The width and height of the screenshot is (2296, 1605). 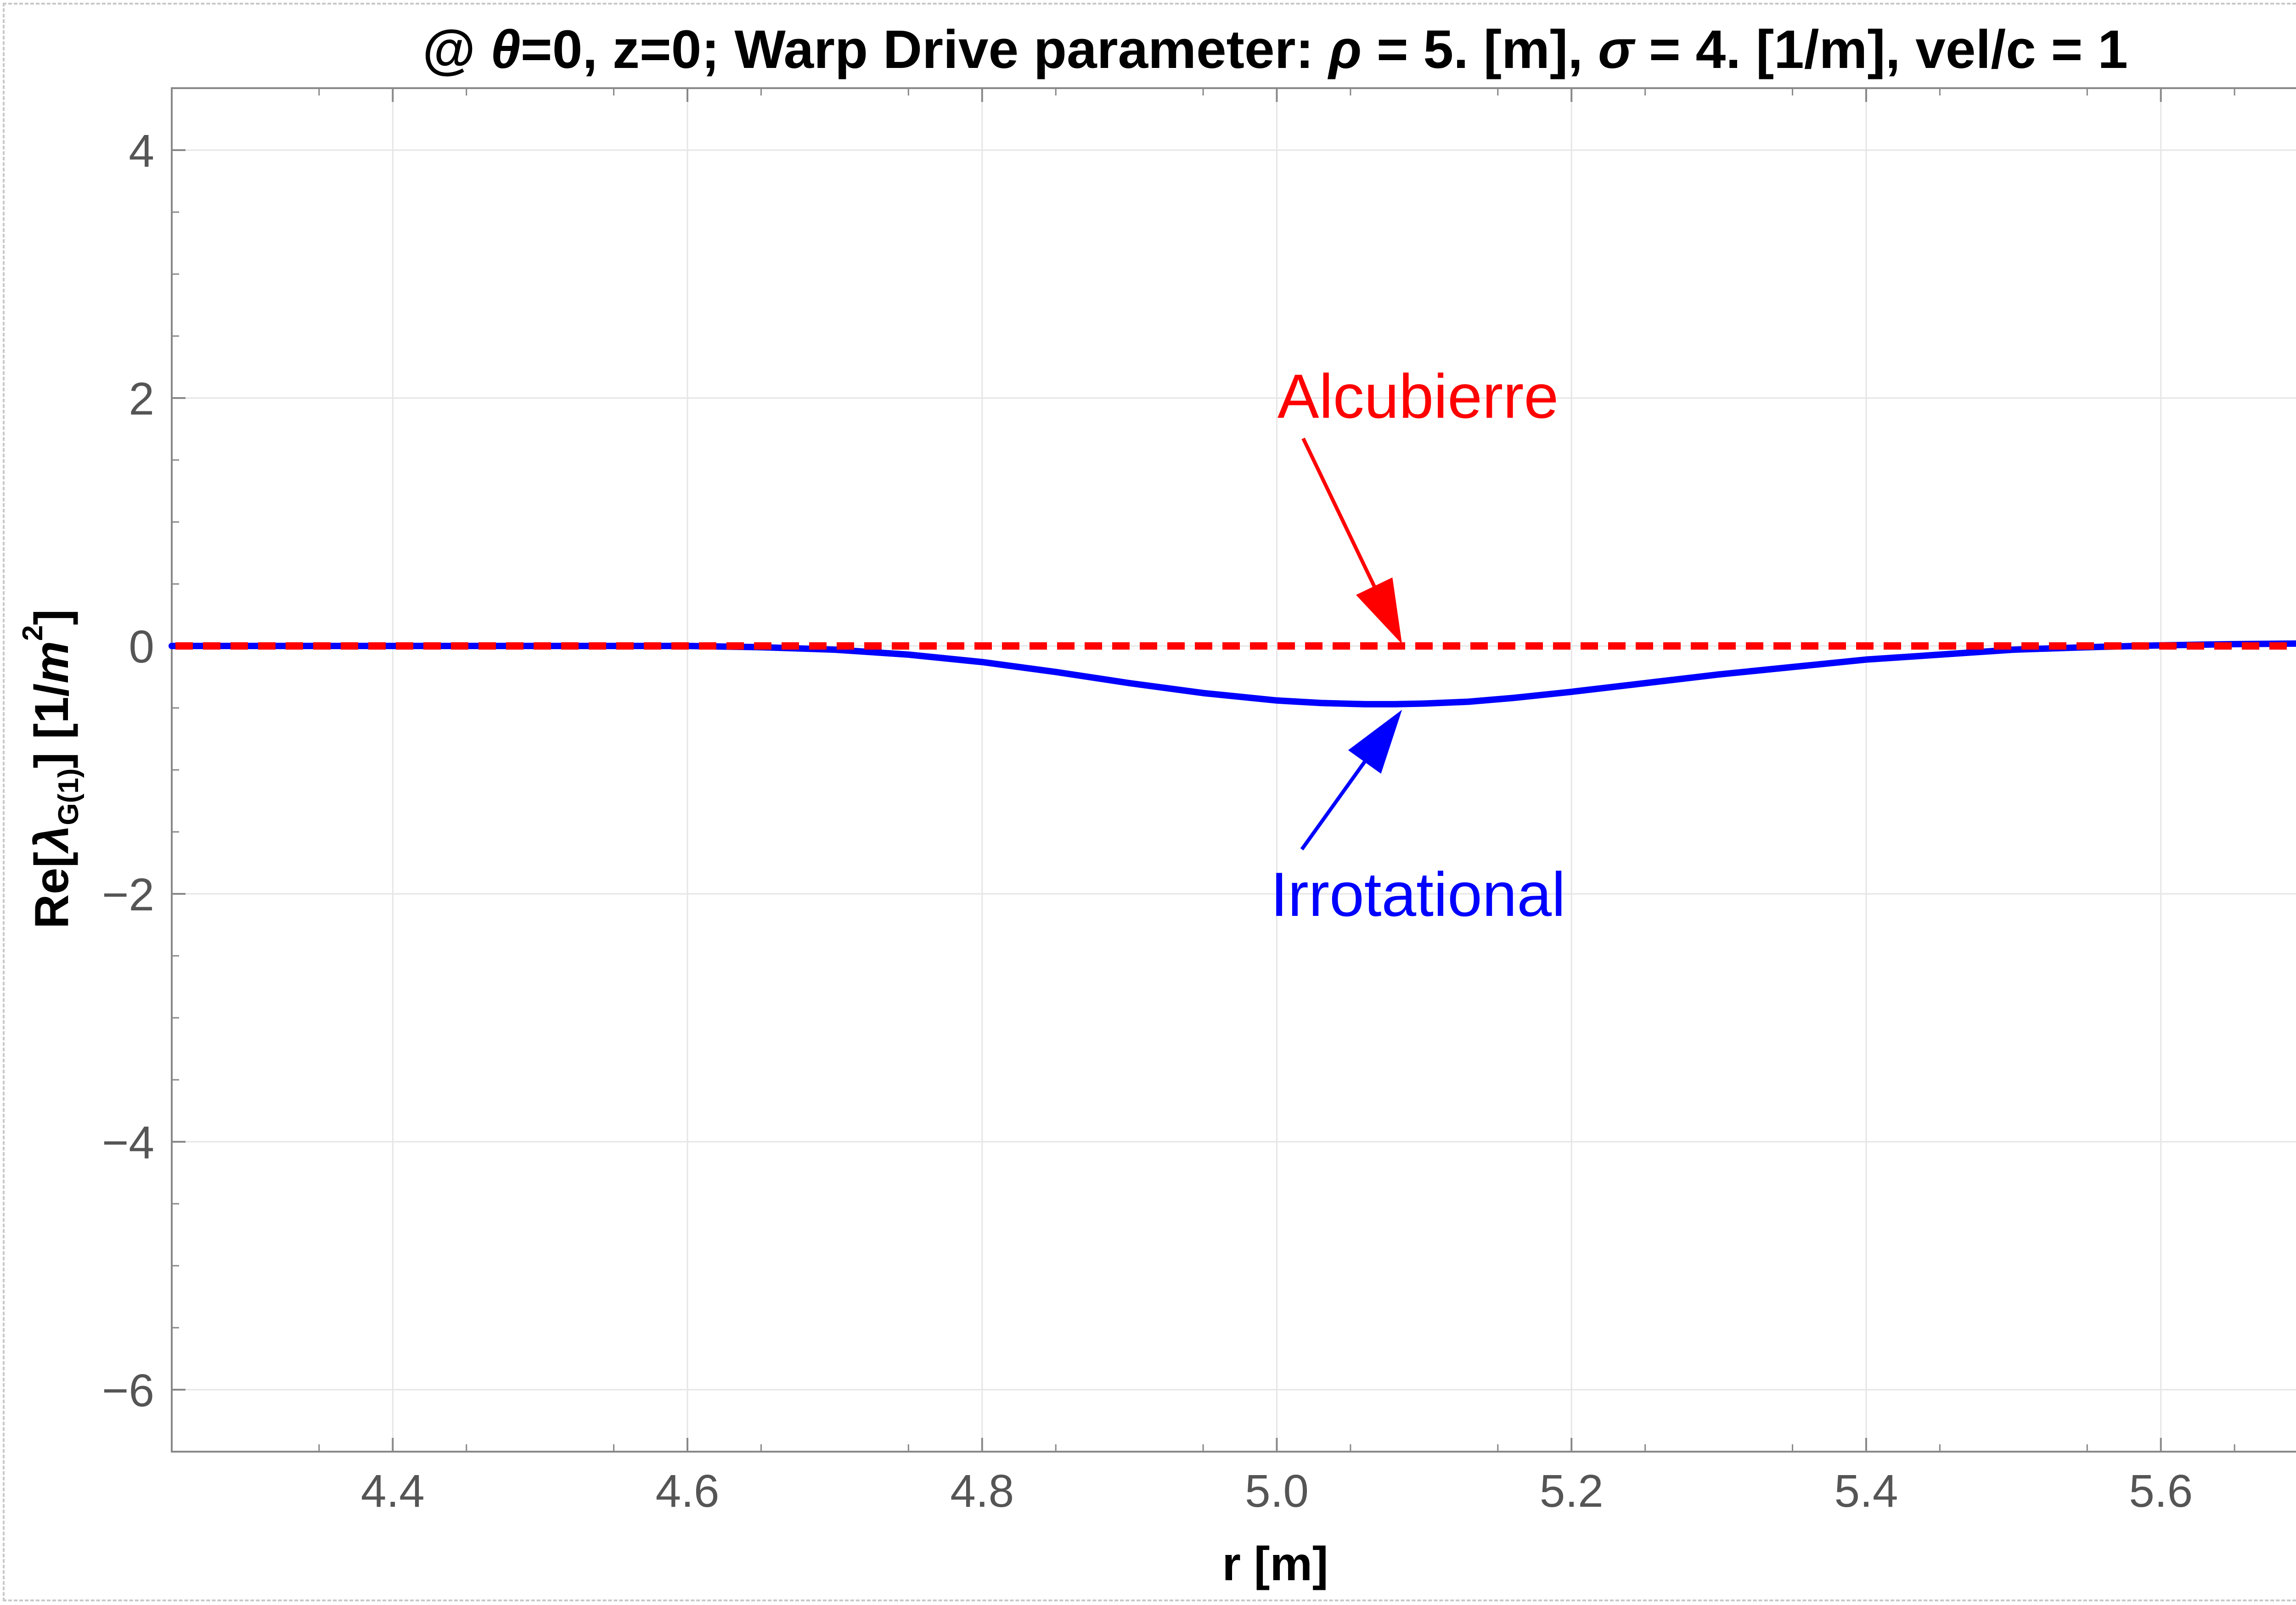 I want to click on y-tick-label: −4, so click(x=128, y=1142).